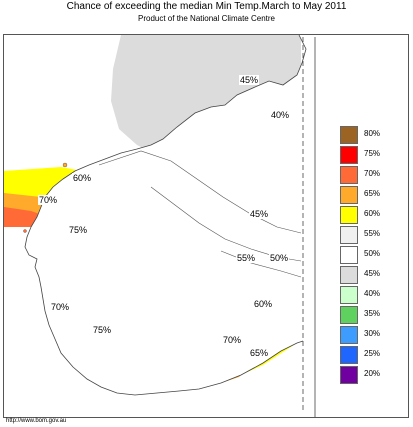 Image resolution: width=413 pixels, height=427 pixels. What do you see at coordinates (372, 233) in the screenshot?
I see `legend-label: 55%` at bounding box center [372, 233].